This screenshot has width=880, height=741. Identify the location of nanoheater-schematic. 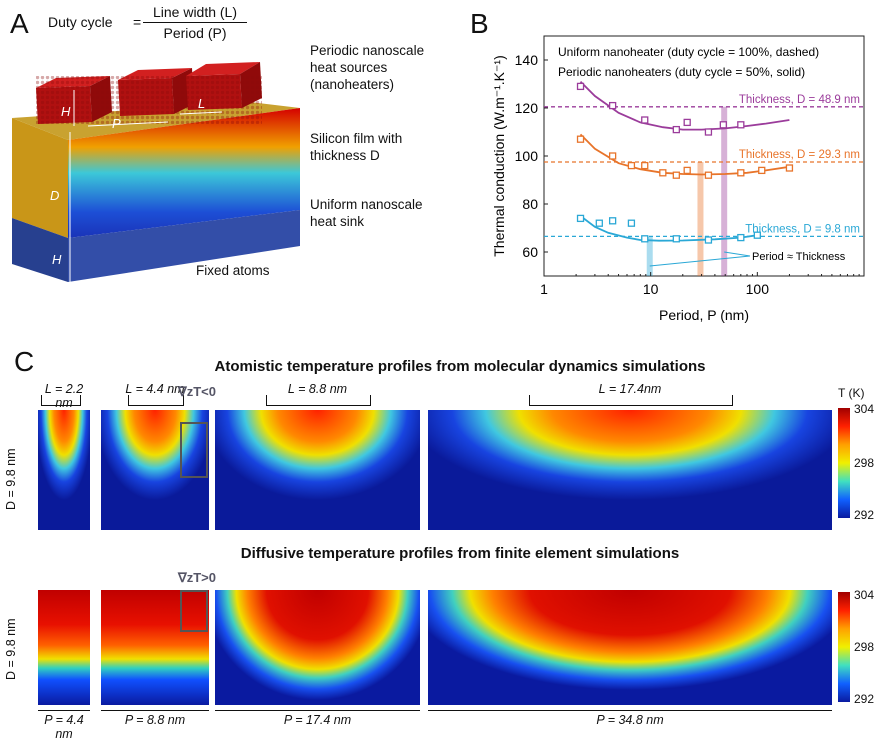
(156, 172).